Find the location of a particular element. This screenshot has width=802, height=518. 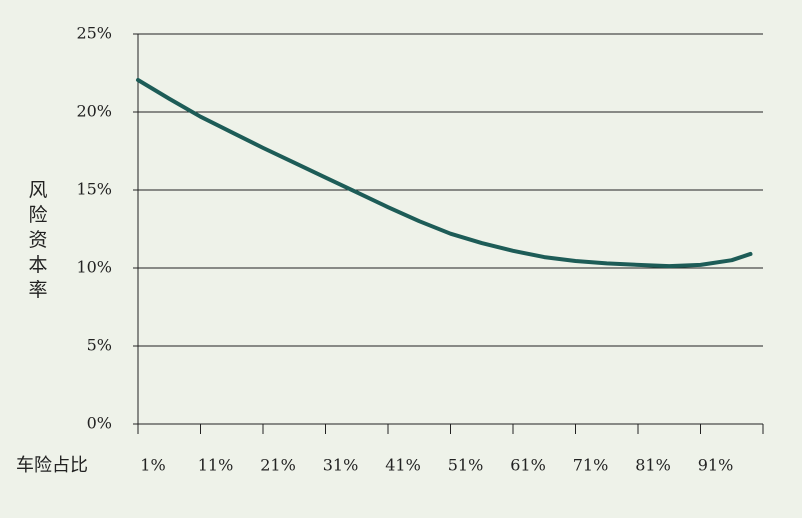

x-tick-label: 71% is located at coordinates (591, 465).